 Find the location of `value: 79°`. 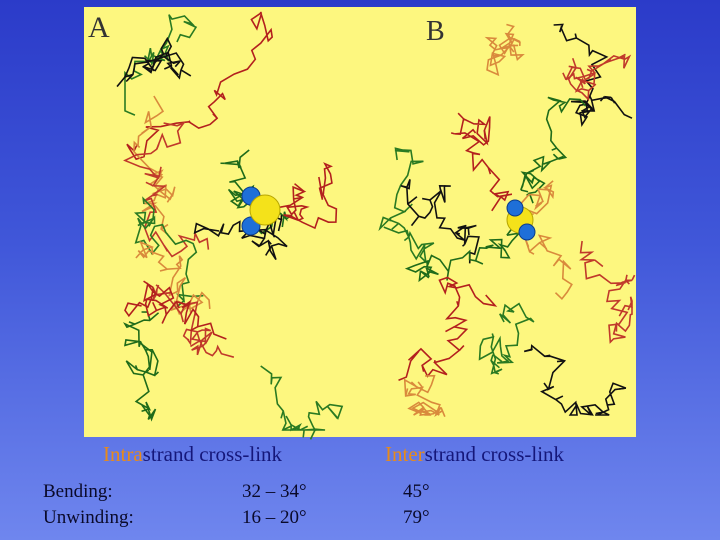

value: 79° is located at coordinates (416, 517).